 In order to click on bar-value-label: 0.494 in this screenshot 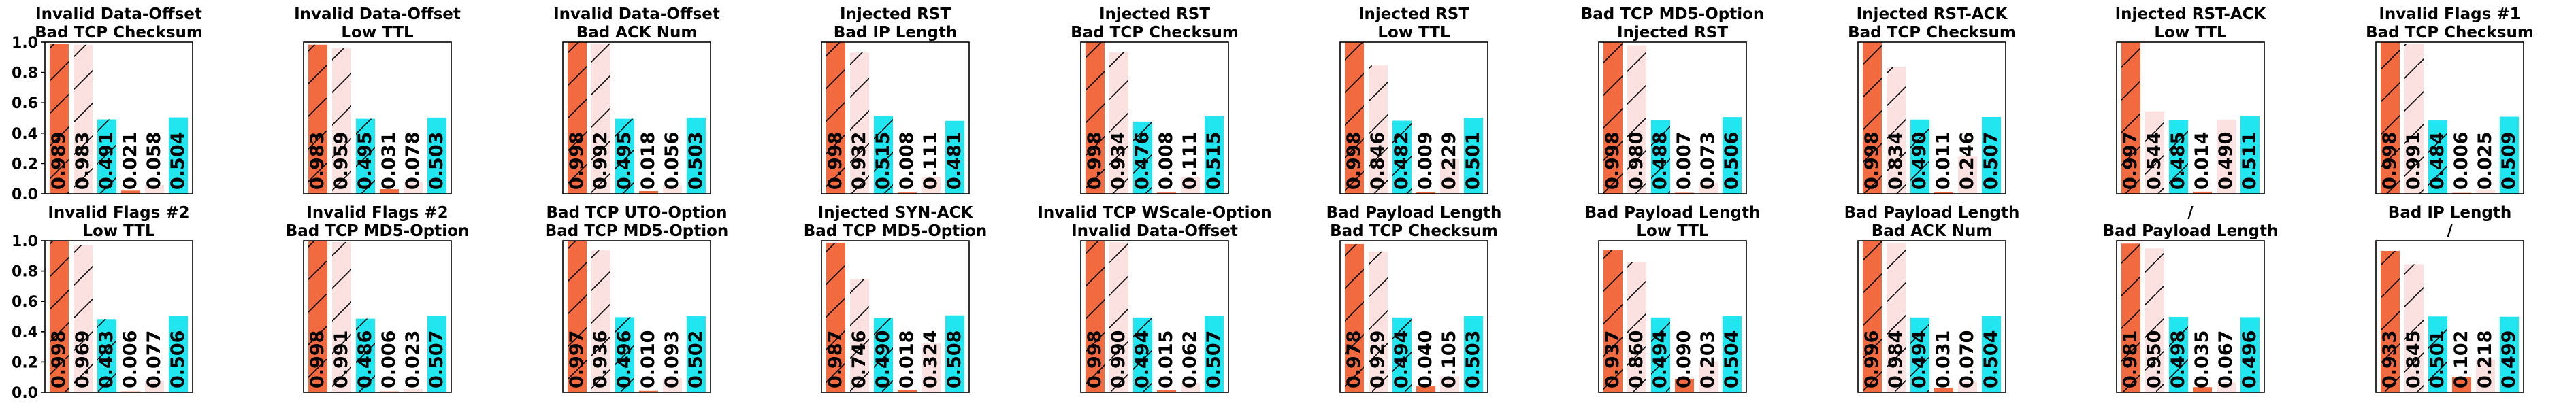, I will do `click(1660, 359)`.